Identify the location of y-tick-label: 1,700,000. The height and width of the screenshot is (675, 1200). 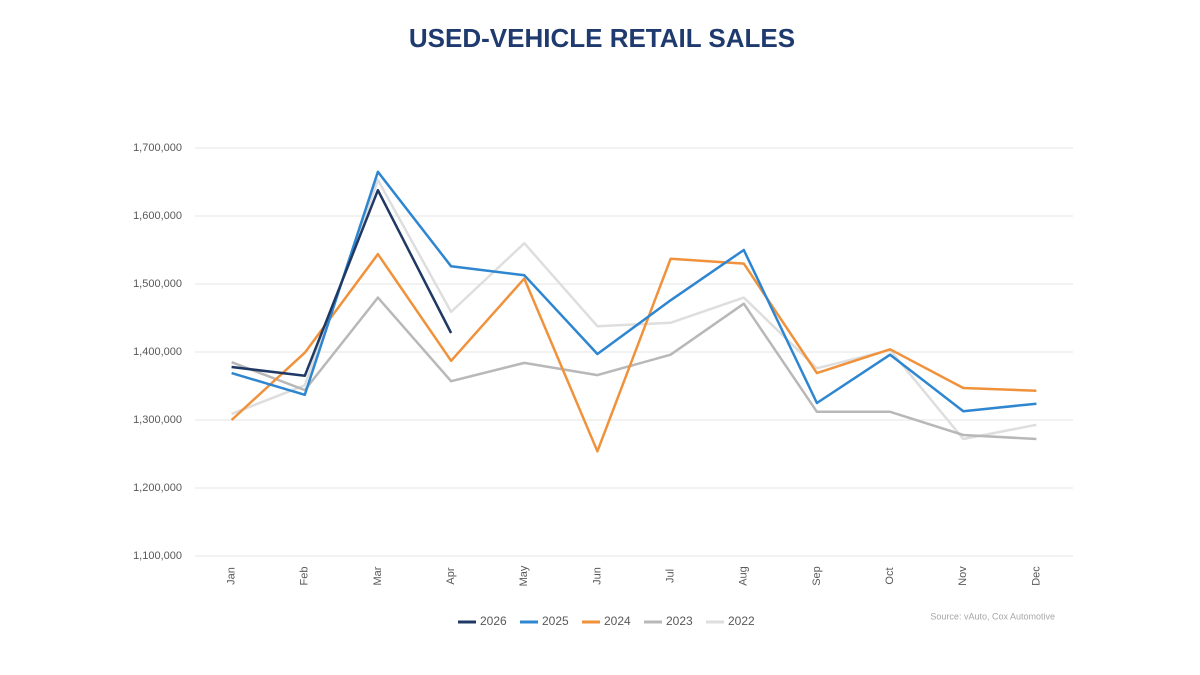
(157, 148).